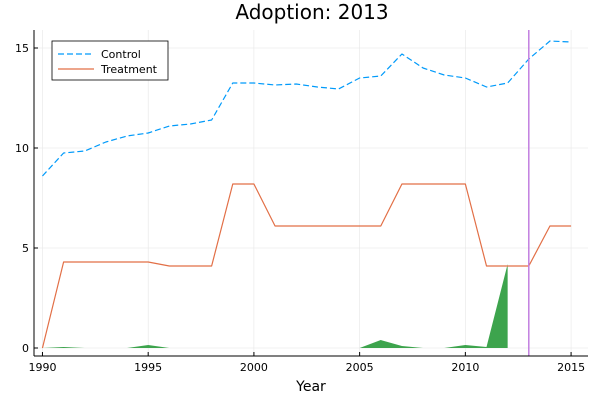 The width and height of the screenshot is (600, 400). Describe the element at coordinates (360, 367) in the screenshot. I see `x-tick-label: 2005` at that location.